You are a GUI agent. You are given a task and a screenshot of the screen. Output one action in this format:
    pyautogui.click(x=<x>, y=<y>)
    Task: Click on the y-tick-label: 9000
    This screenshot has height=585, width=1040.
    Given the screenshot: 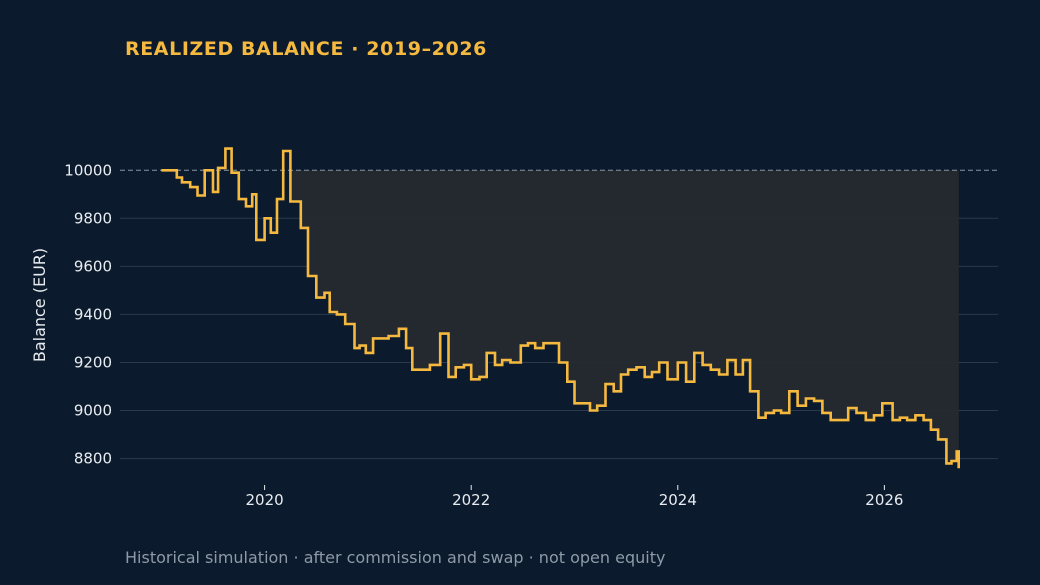 What is the action you would take?
    pyautogui.click(x=93, y=411)
    